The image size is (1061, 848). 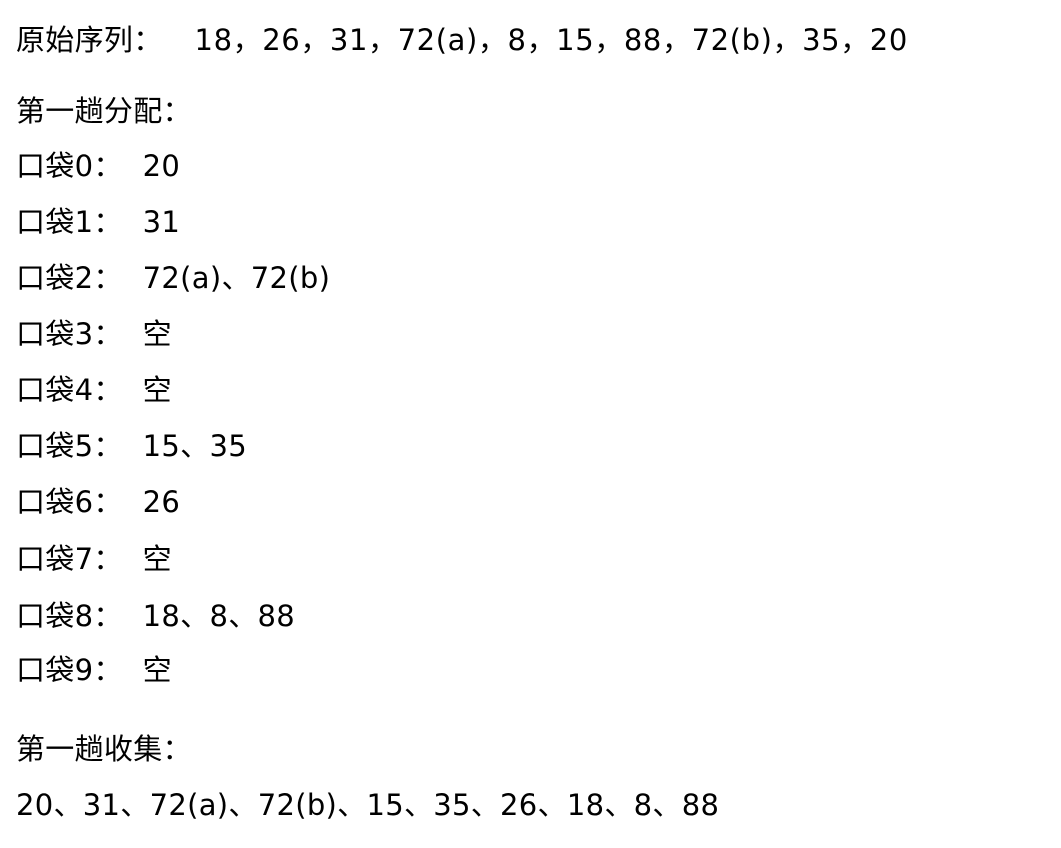 I want to click on pocket-label: 口袋0：, so click(x=69, y=166).